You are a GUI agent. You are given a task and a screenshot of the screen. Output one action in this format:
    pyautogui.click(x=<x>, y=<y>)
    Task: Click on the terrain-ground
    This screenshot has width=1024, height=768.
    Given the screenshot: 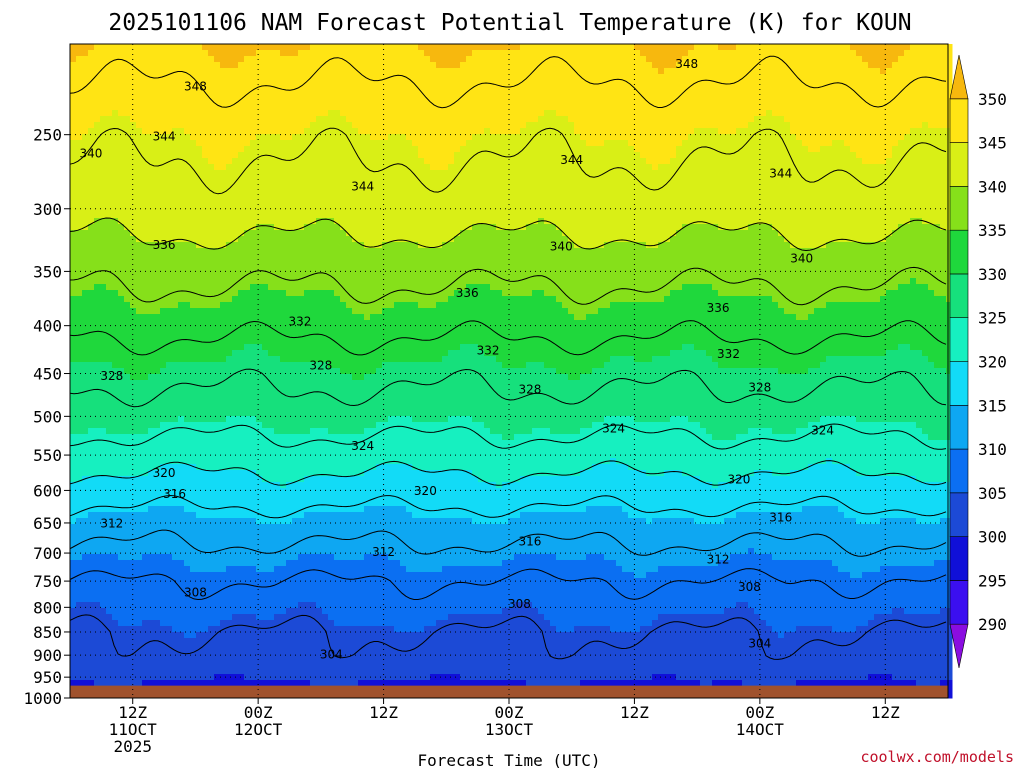 What is the action you would take?
    pyautogui.click(x=509, y=691)
    